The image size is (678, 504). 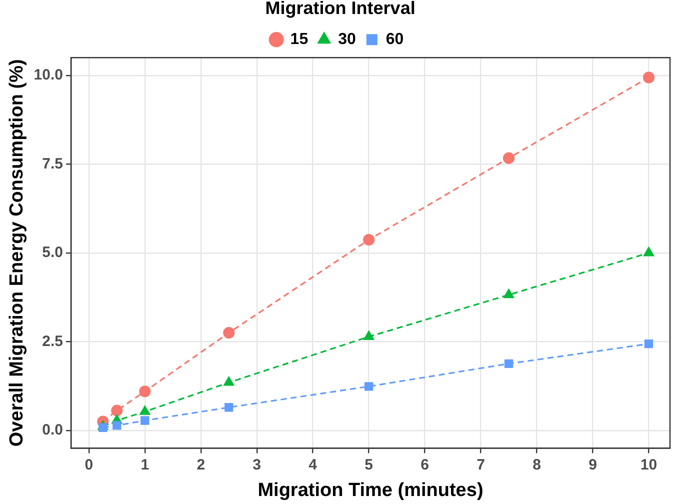 What do you see at coordinates (52, 430) in the screenshot?
I see `y-tick-label: 0.0` at bounding box center [52, 430].